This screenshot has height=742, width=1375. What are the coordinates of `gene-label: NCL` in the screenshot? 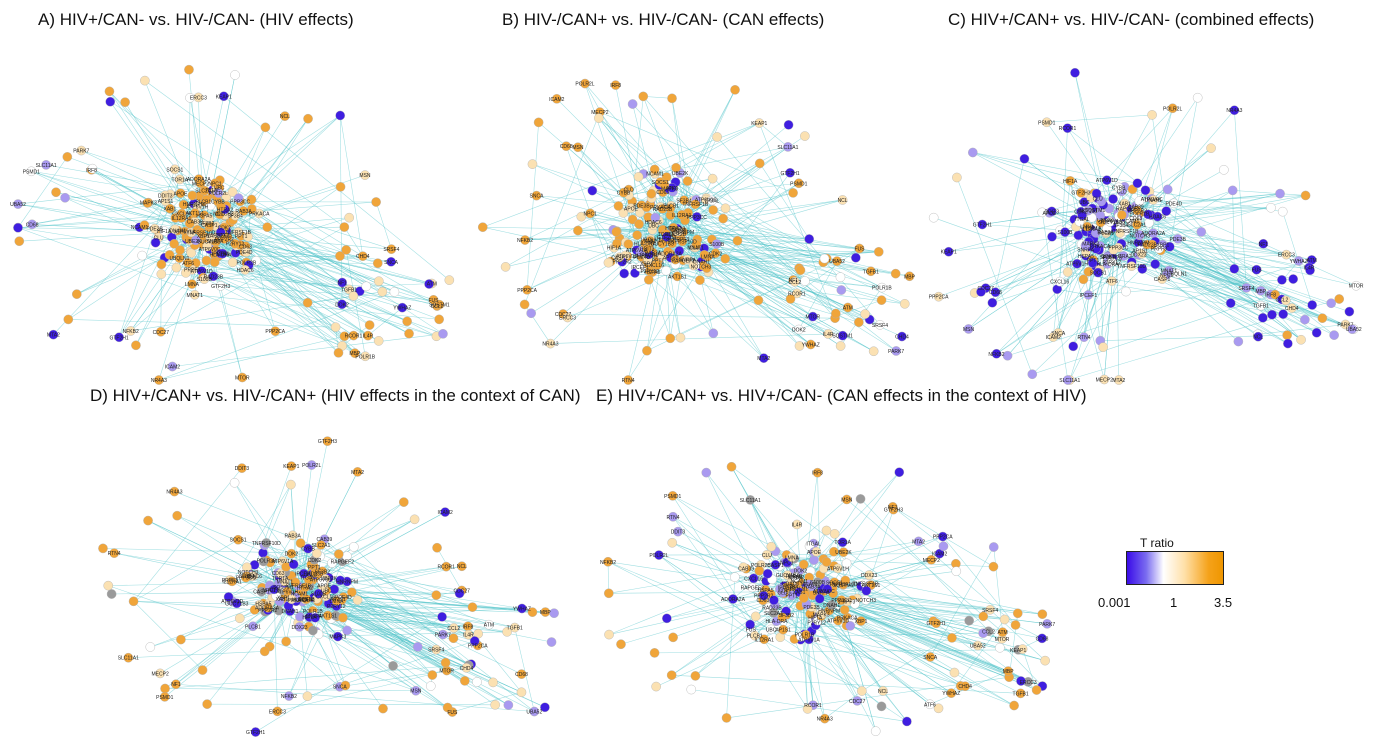 It's located at (462, 567).